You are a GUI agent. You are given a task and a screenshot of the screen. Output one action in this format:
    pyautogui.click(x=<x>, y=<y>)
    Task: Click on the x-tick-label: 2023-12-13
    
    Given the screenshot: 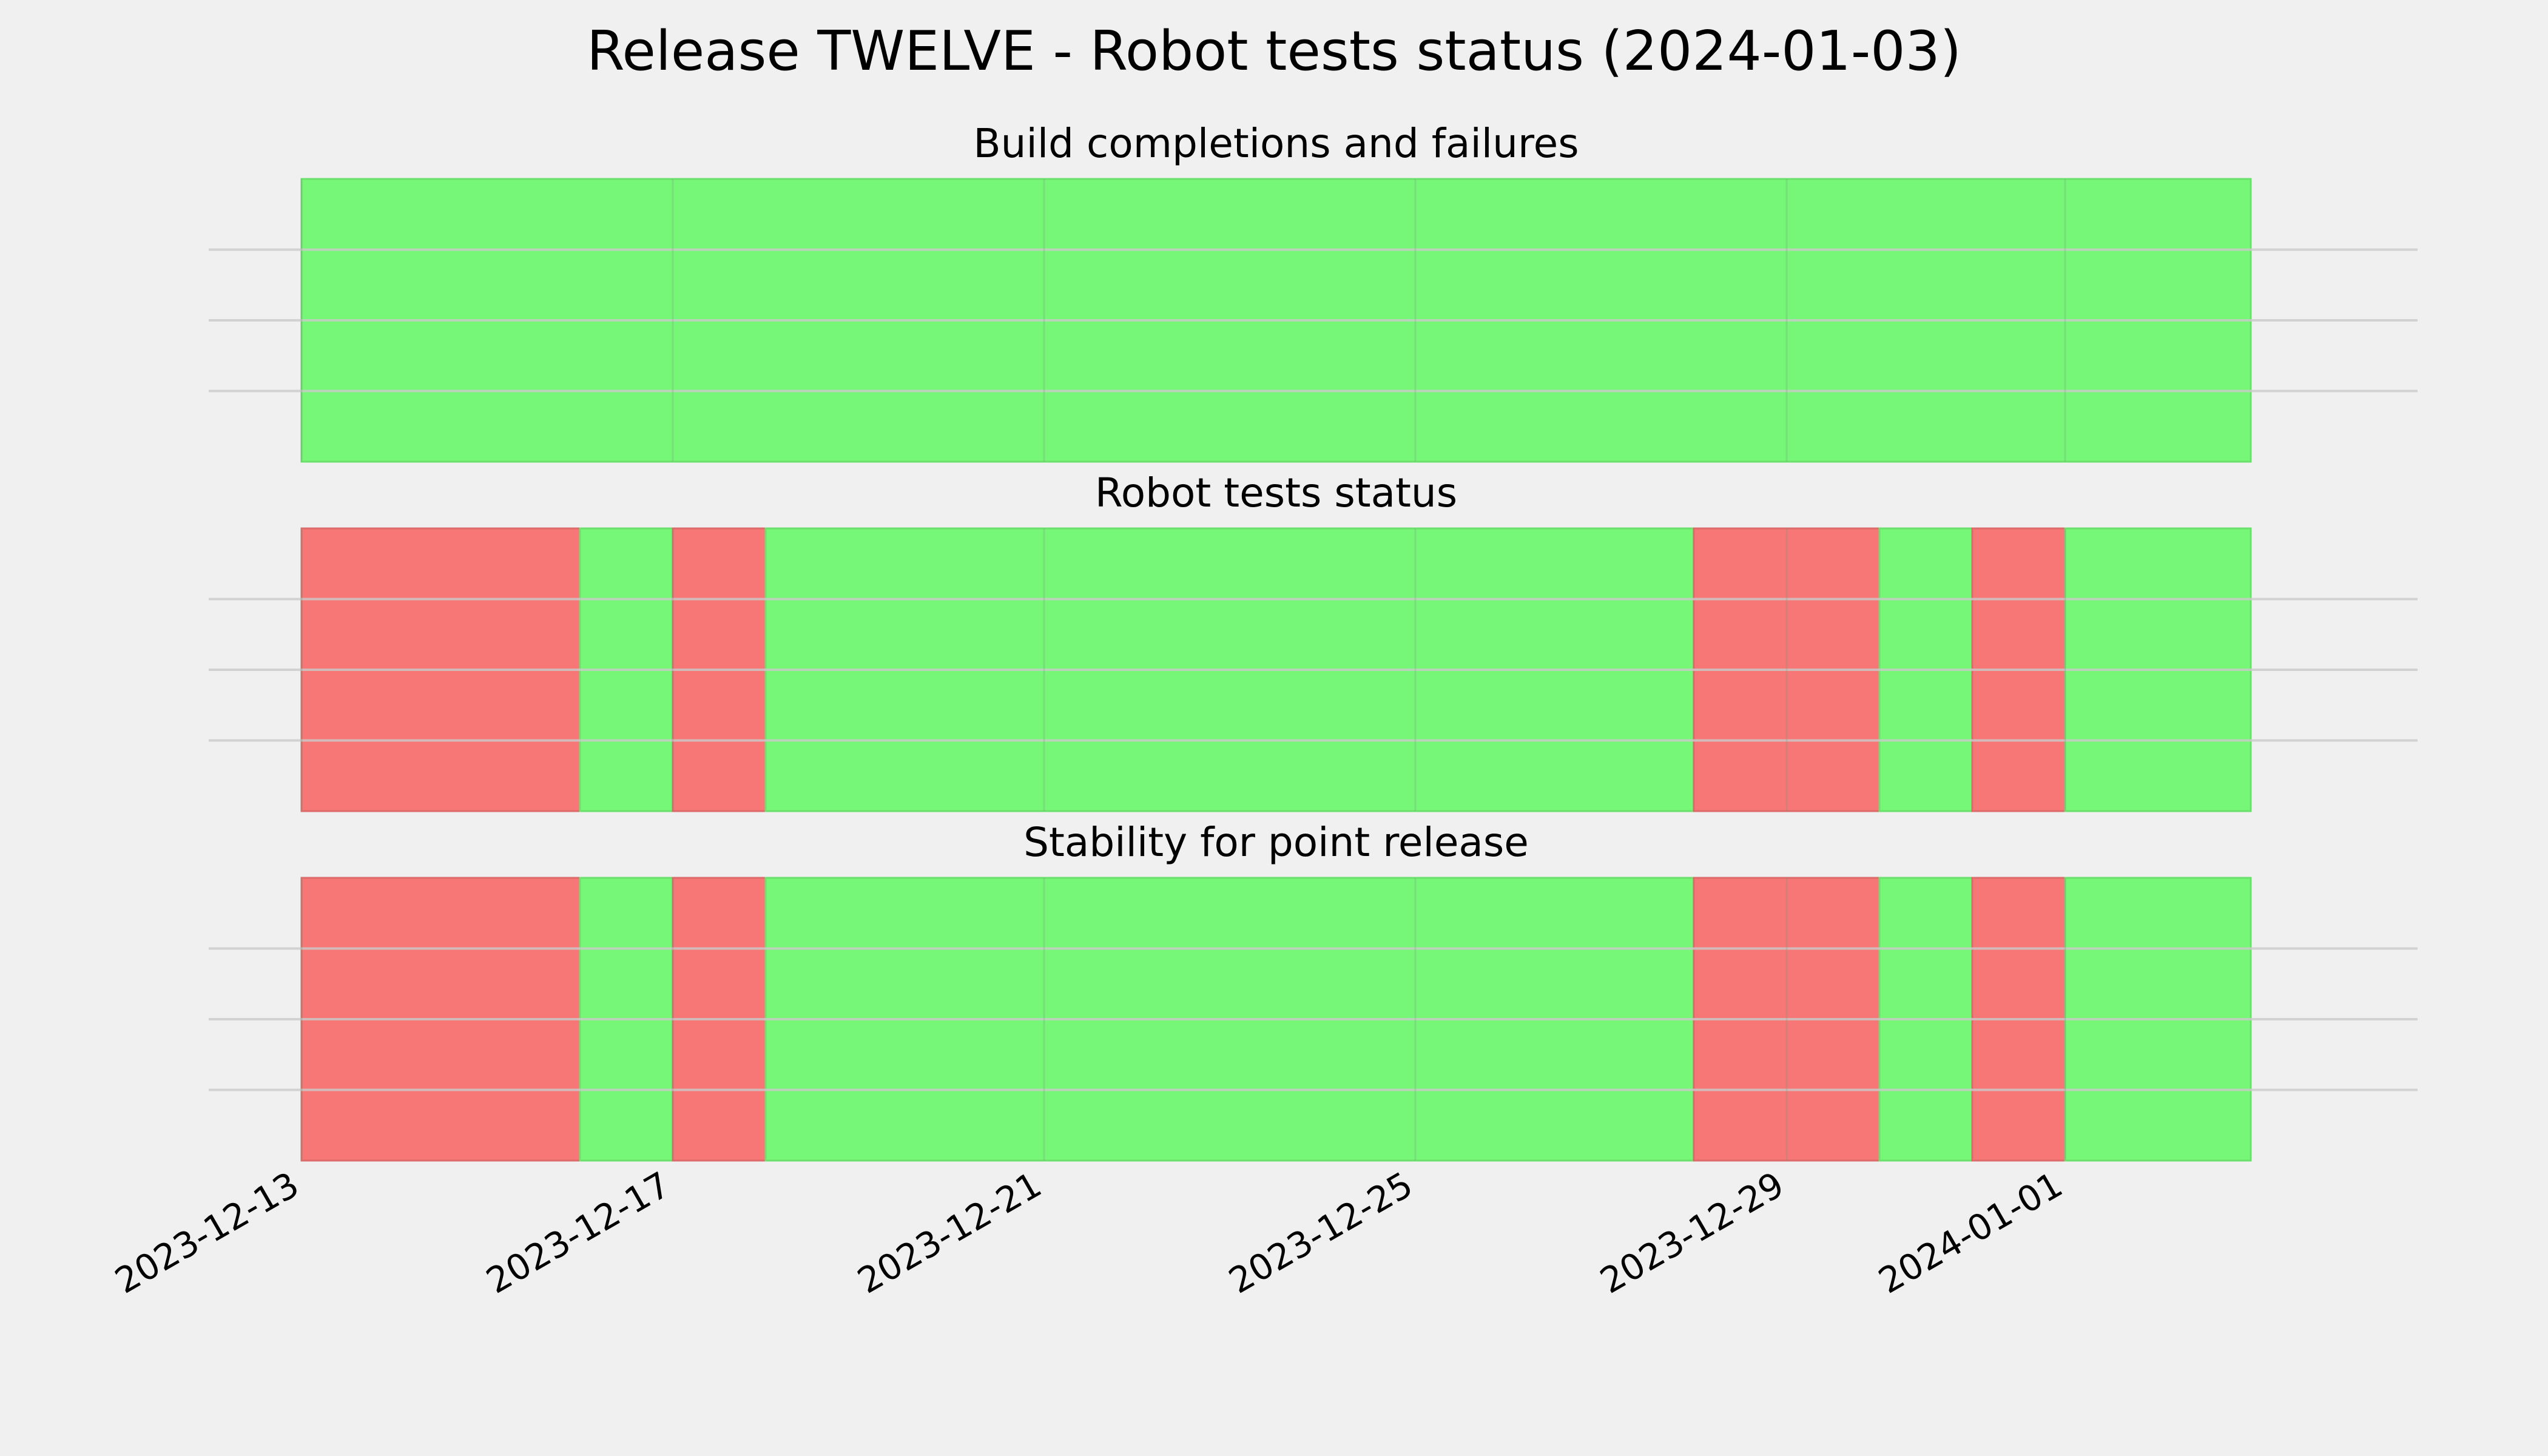 What is the action you would take?
    pyautogui.click(x=207, y=1232)
    